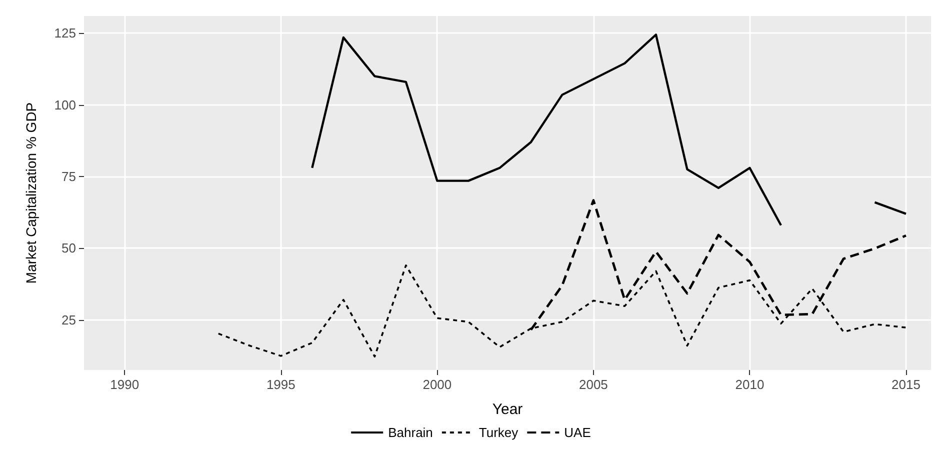 Image resolution: width=941 pixels, height=458 pixels. What do you see at coordinates (906, 384) in the screenshot?
I see `x-tick-label: 2015` at bounding box center [906, 384].